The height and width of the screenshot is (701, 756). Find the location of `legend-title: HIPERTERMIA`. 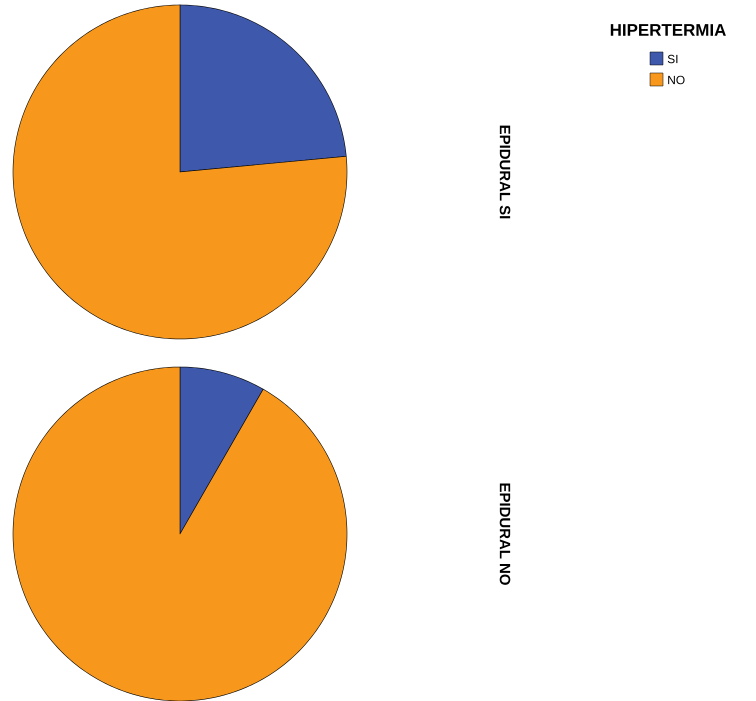

legend-title: HIPERTERMIA is located at coordinates (668, 30).